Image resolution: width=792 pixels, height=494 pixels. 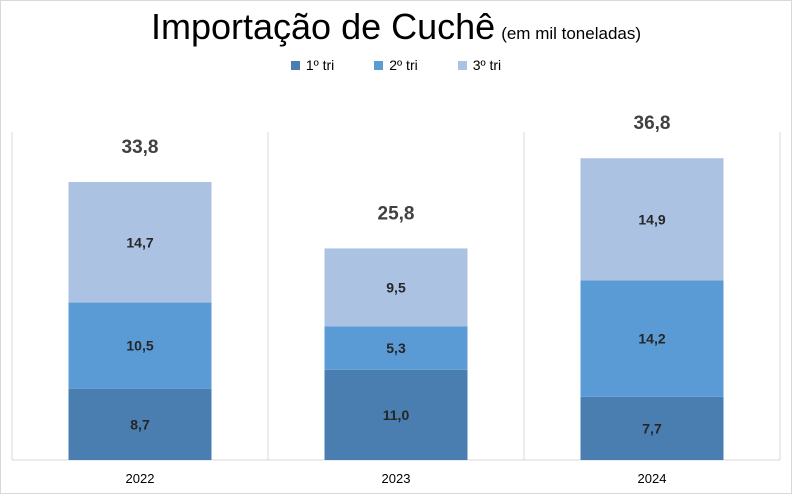 What do you see at coordinates (323, 26) in the screenshot?
I see `chart-title: Importação de Cuchê` at bounding box center [323, 26].